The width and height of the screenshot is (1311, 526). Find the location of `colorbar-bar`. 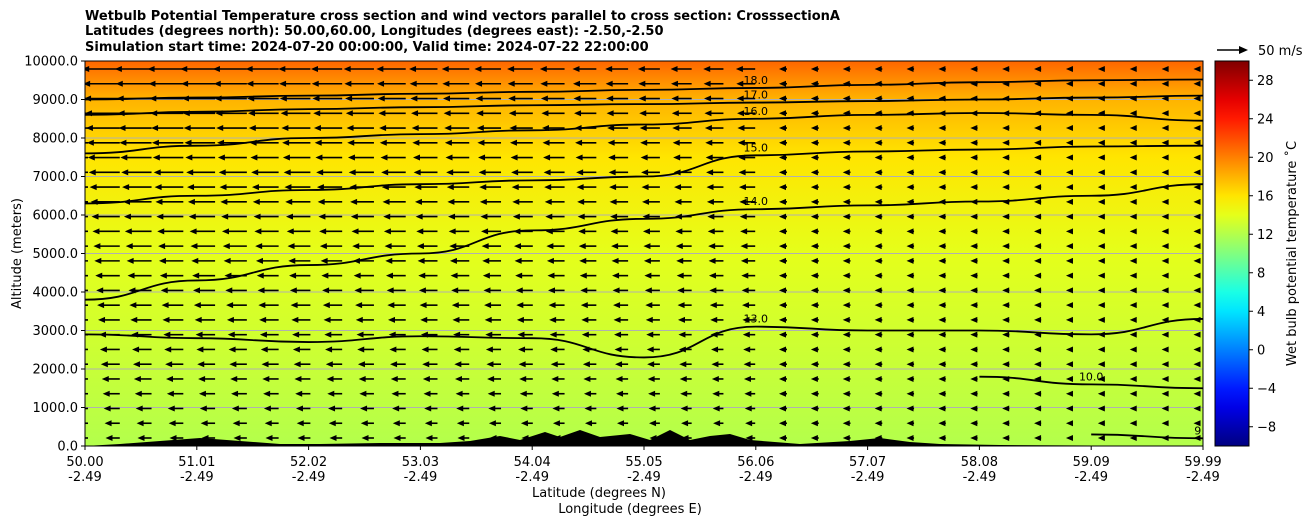

colorbar-bar is located at coordinates (1232, 253).